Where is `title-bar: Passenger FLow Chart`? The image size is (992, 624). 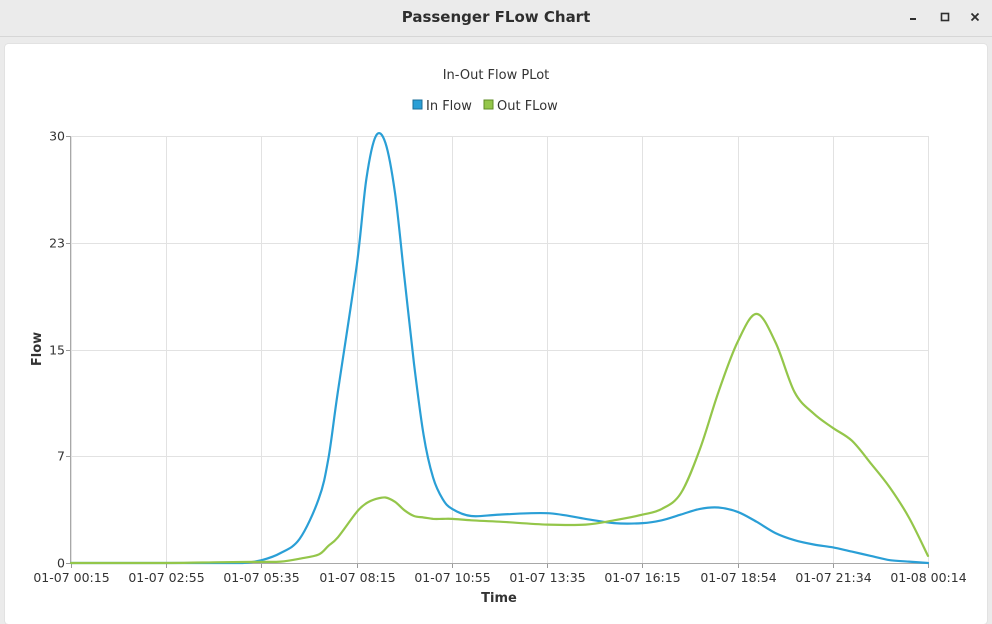
title-bar: Passenger FLow Chart is located at coordinates (496, 18).